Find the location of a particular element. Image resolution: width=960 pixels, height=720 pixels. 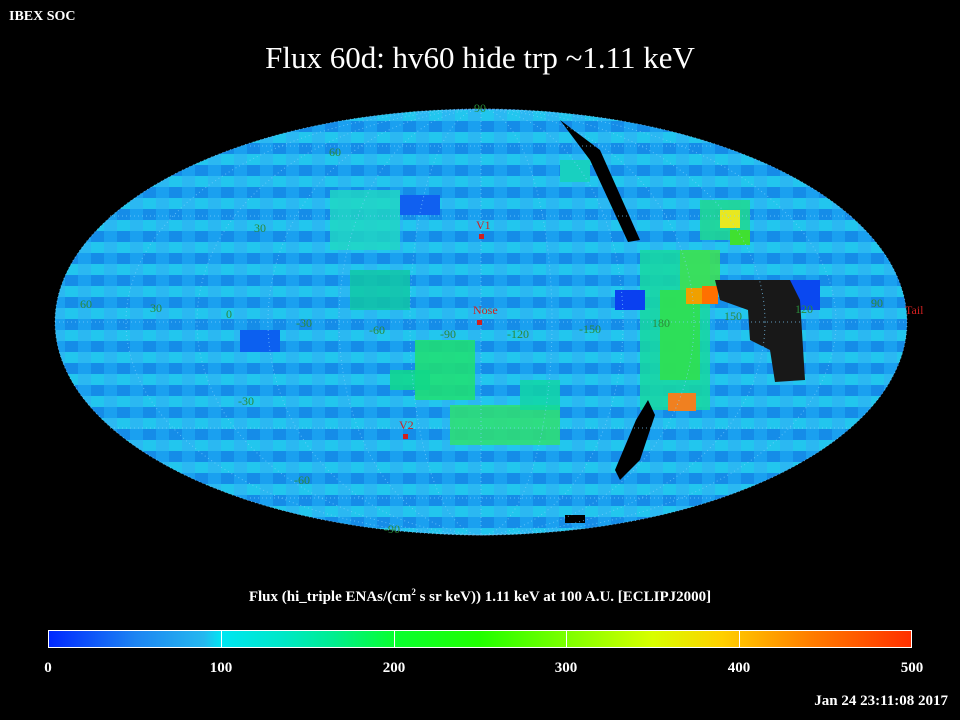

latitude-label: -30 is located at coordinates (246, 401).